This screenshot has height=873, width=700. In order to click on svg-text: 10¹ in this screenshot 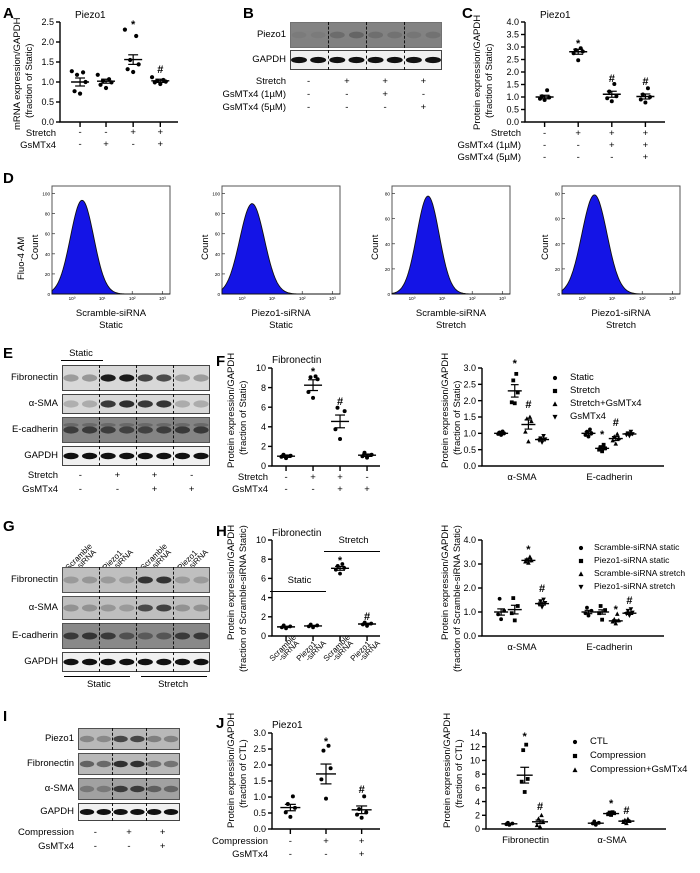, I will do `click(102, 298)`.